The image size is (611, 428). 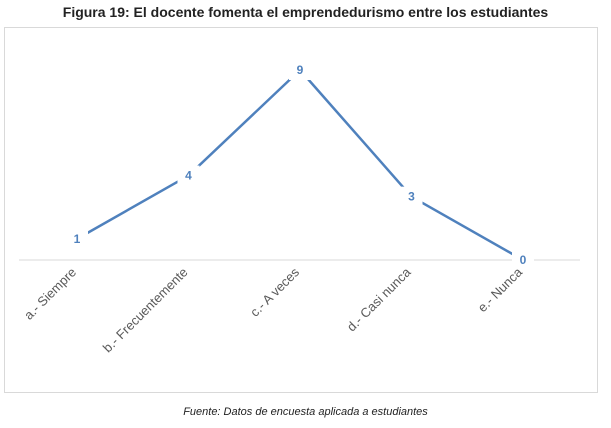 I want to click on x-tick-label: a.- Siempre, so click(x=50, y=294).